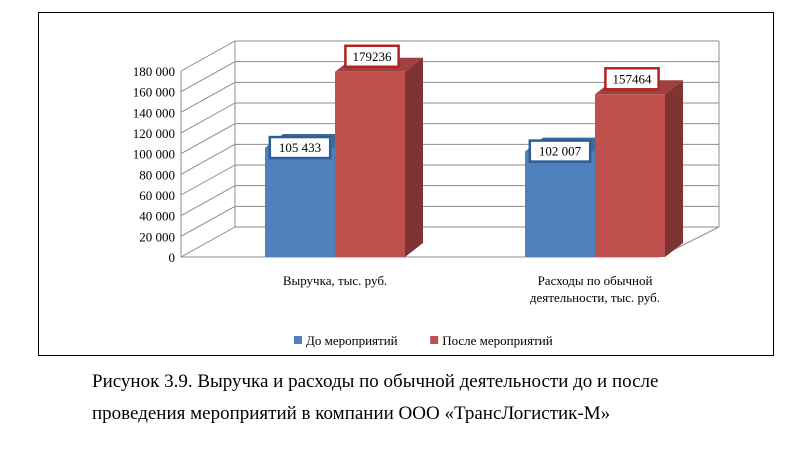  I want to click on data-label: 105 433, so click(300, 147).